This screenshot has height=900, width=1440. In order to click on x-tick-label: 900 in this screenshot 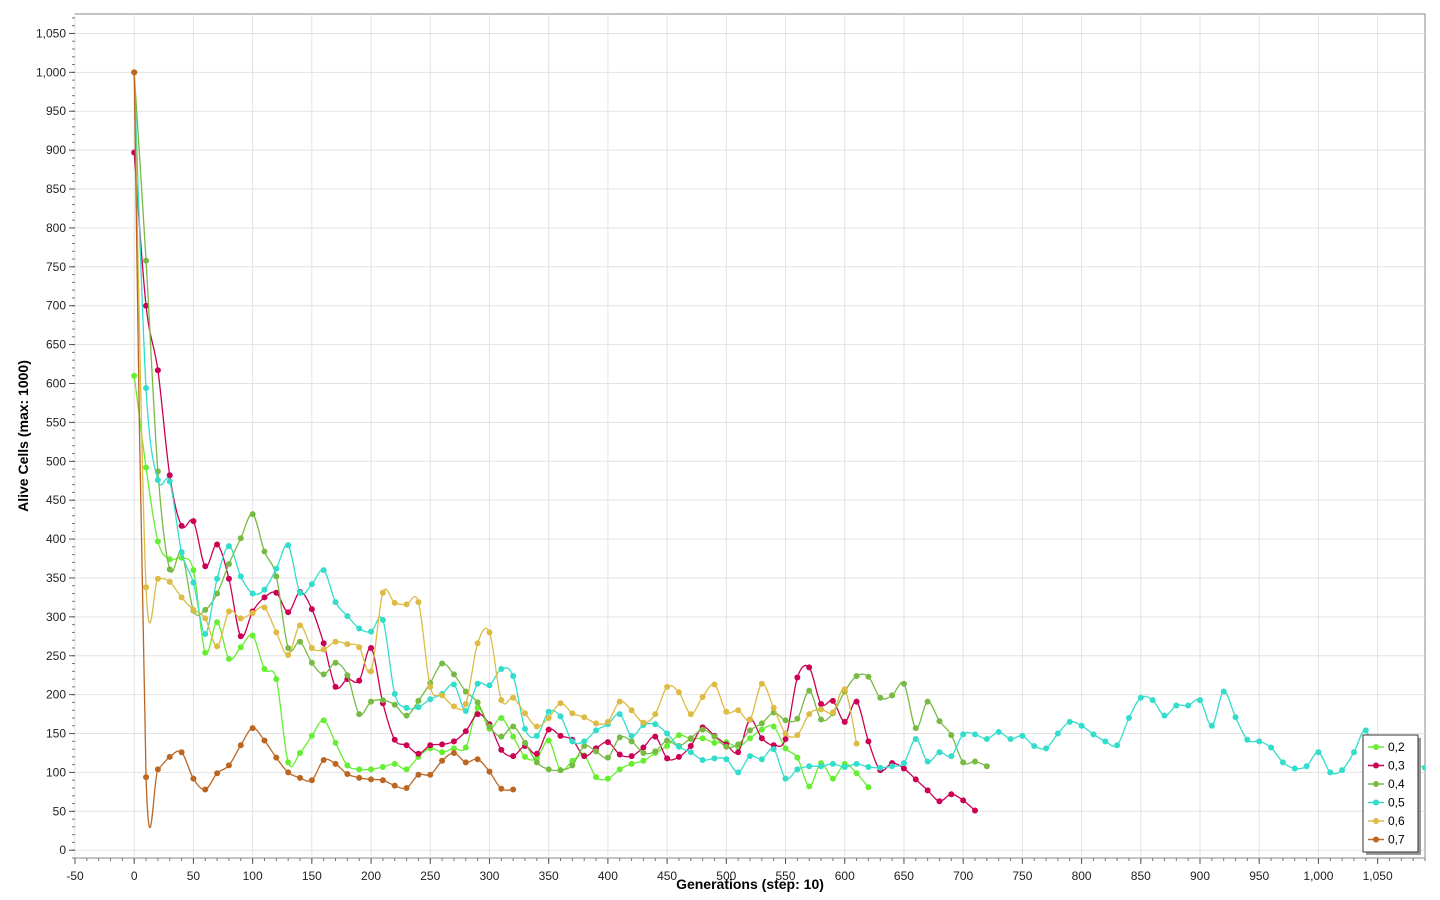, I will do `click(1200, 876)`.